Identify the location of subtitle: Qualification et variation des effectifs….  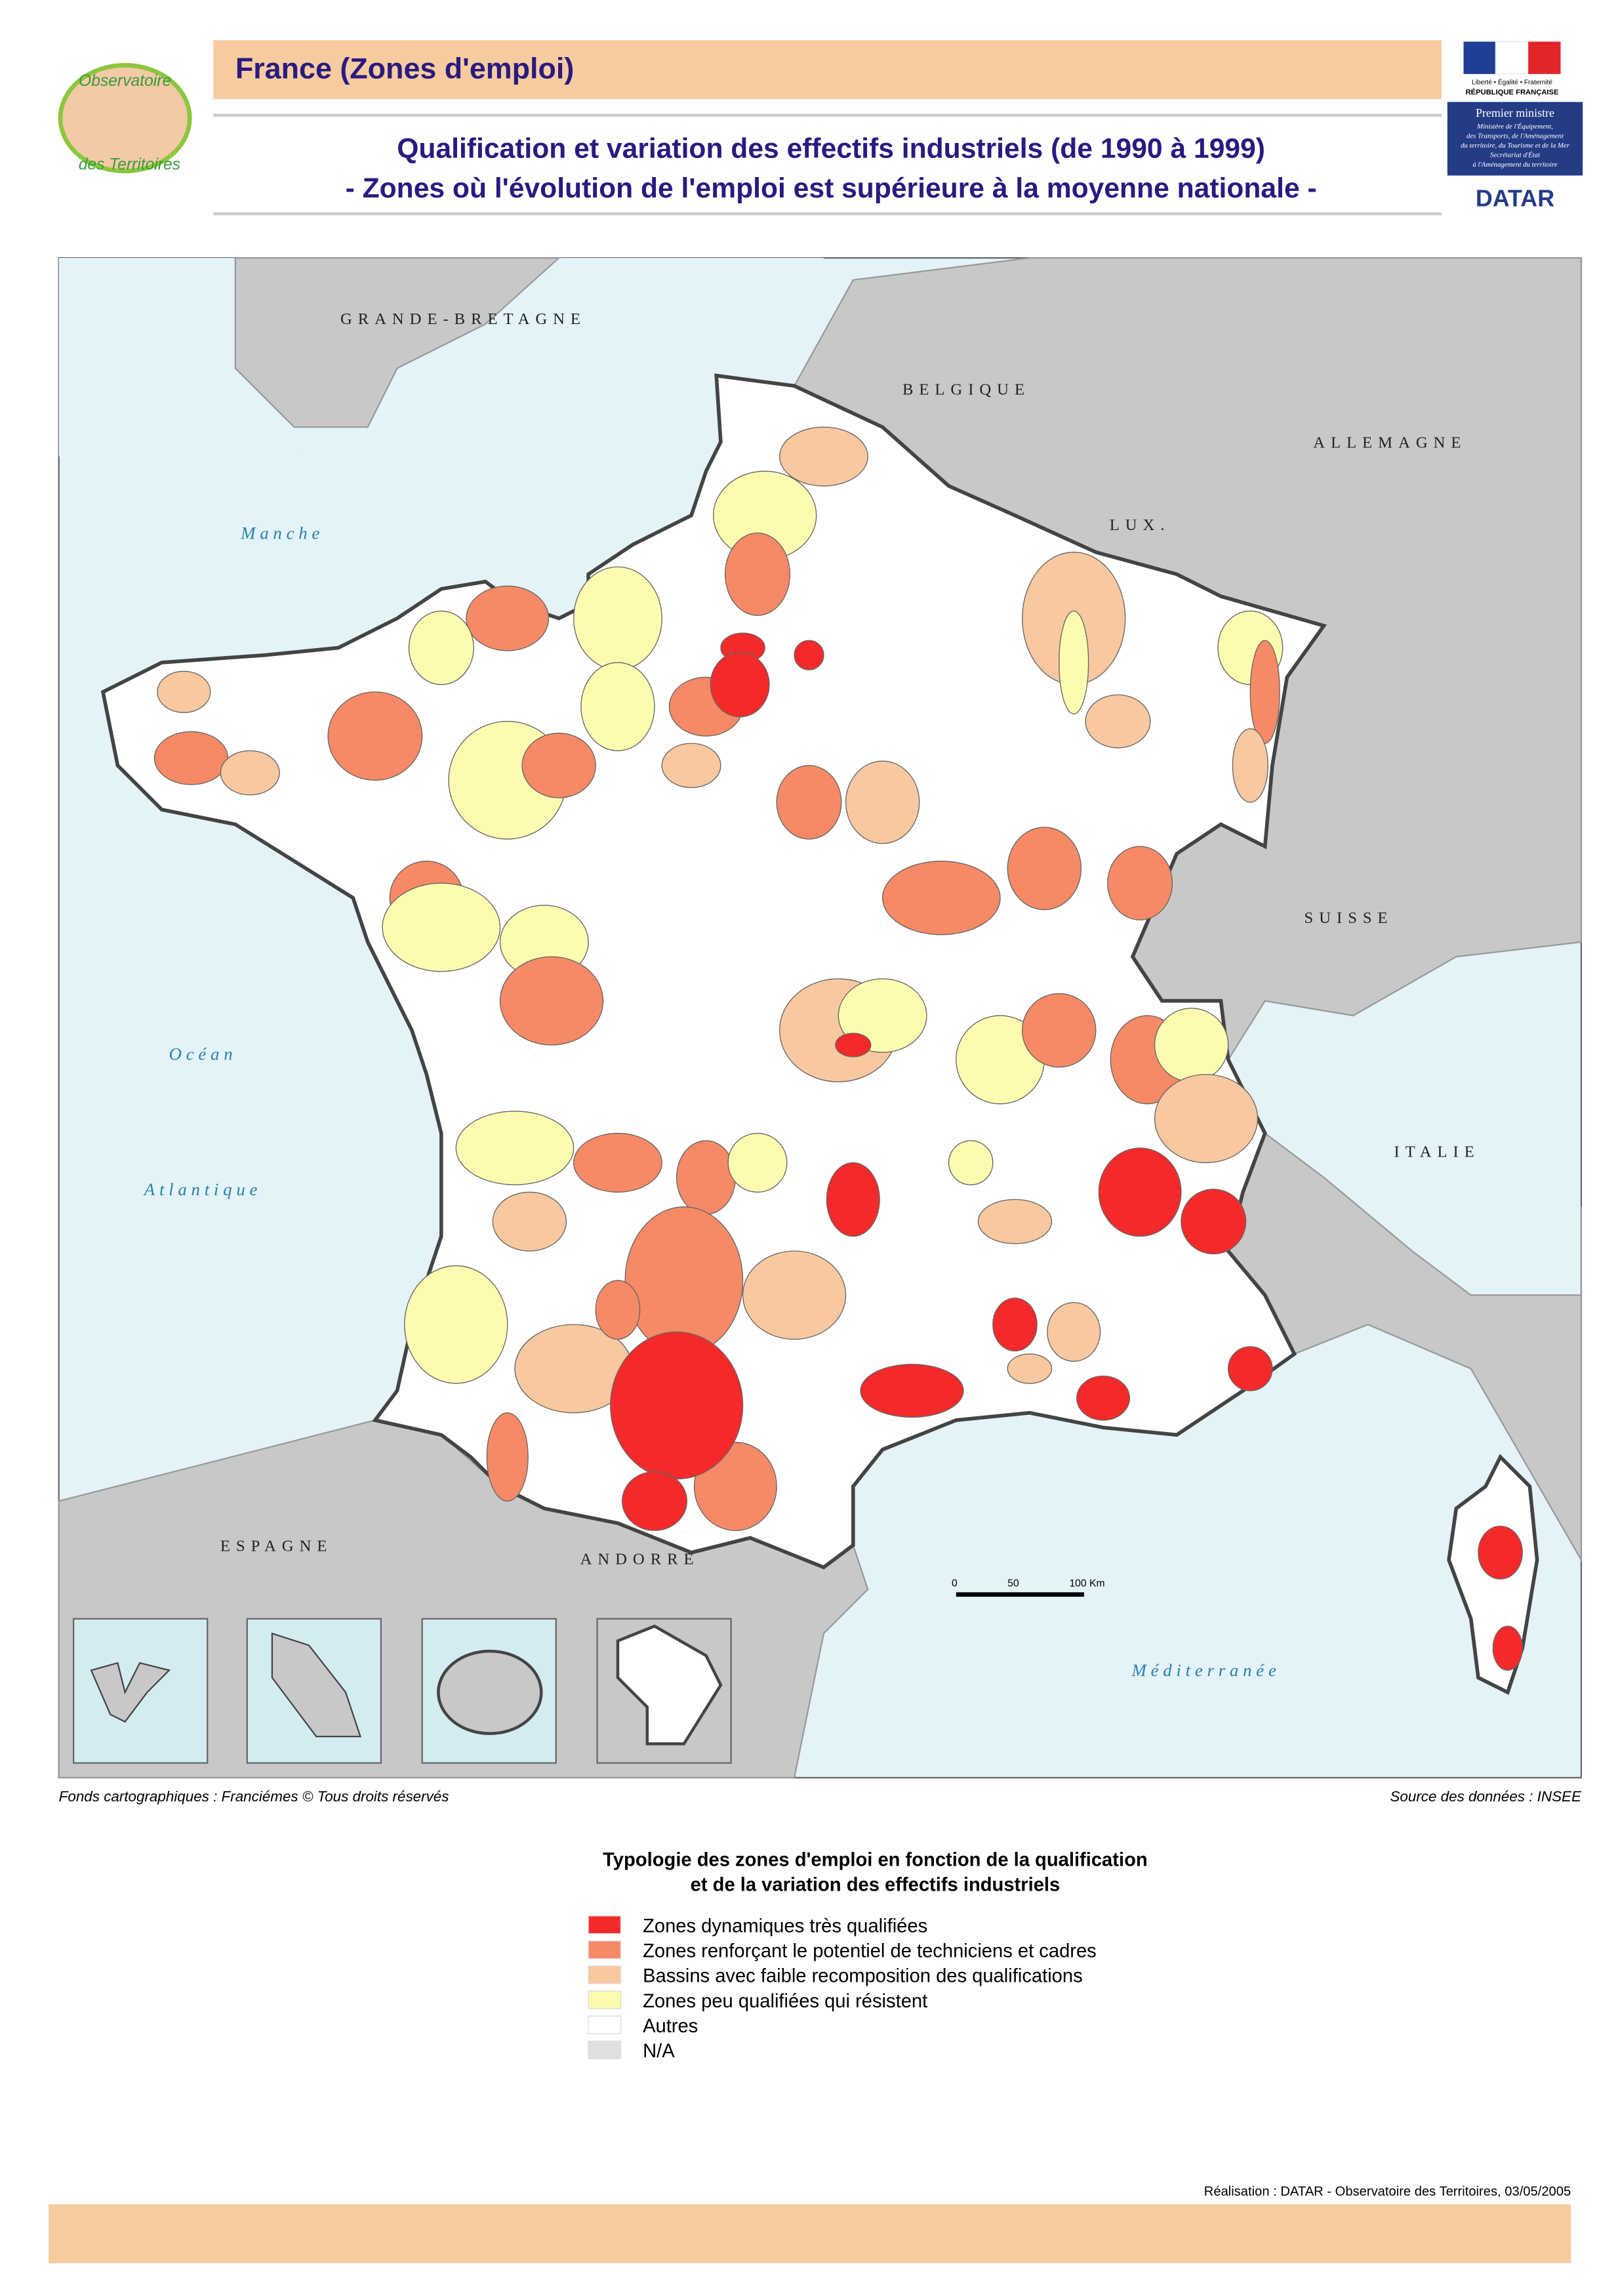
(831, 149).